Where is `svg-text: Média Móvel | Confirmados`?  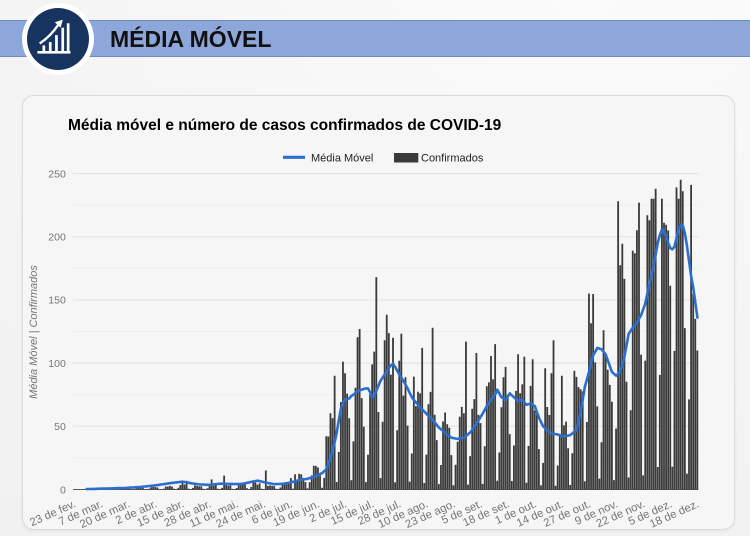
svg-text: Média Móvel | Confirmados is located at coordinates (34, 332).